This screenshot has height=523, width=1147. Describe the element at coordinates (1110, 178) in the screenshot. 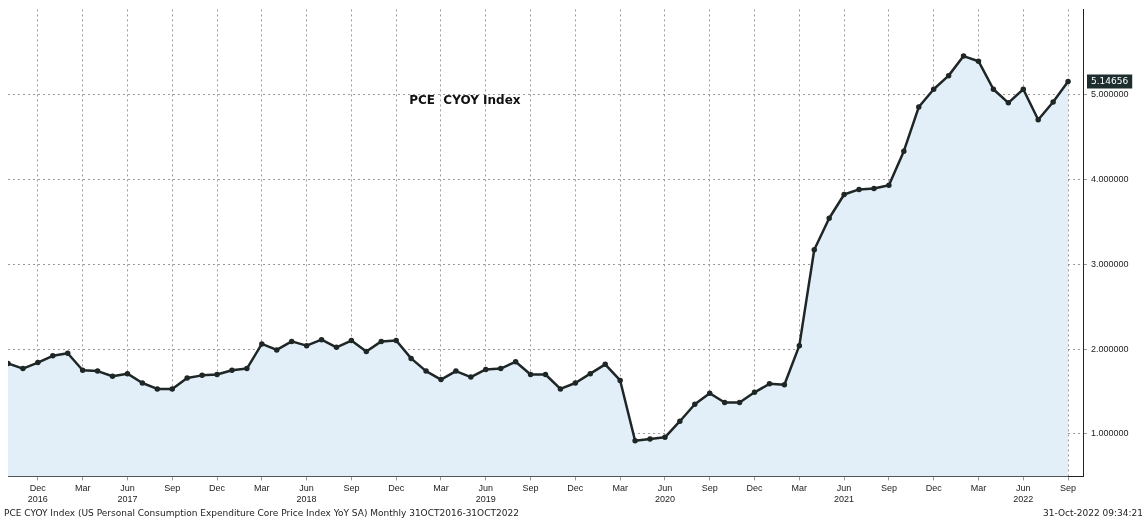

I see `y-tick-label: 4.000000` at that location.